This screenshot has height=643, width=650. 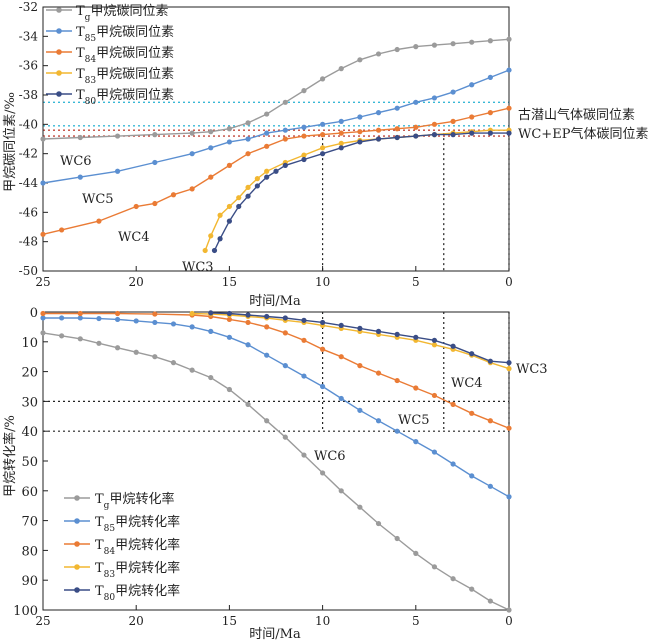 I want to click on isotope-y-tick-label: -38, so click(x=28, y=95).